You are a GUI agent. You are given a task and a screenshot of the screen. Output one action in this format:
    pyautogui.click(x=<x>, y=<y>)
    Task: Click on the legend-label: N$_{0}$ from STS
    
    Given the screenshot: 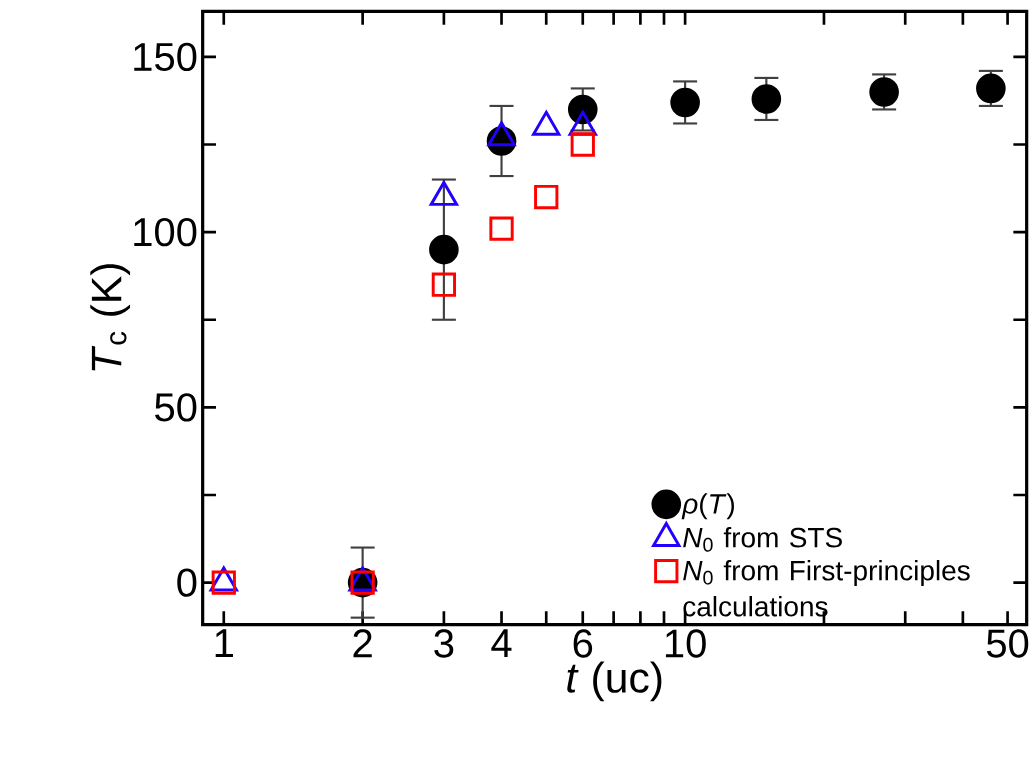 What is the action you would take?
    pyautogui.click(x=762, y=539)
    